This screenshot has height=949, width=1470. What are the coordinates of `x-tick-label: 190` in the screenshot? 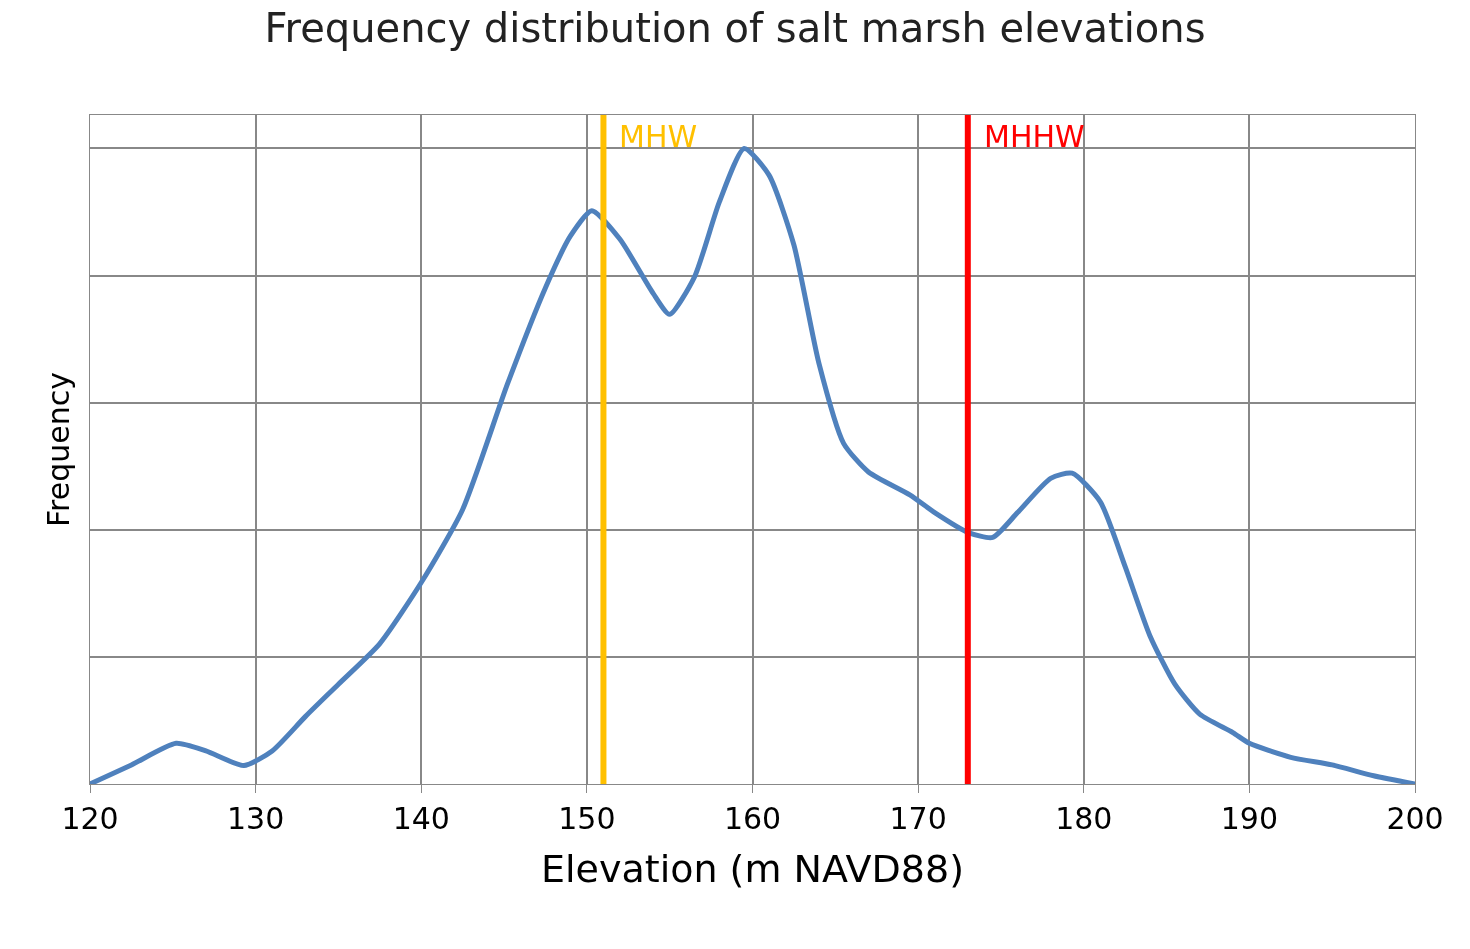 It's located at (1249, 818).